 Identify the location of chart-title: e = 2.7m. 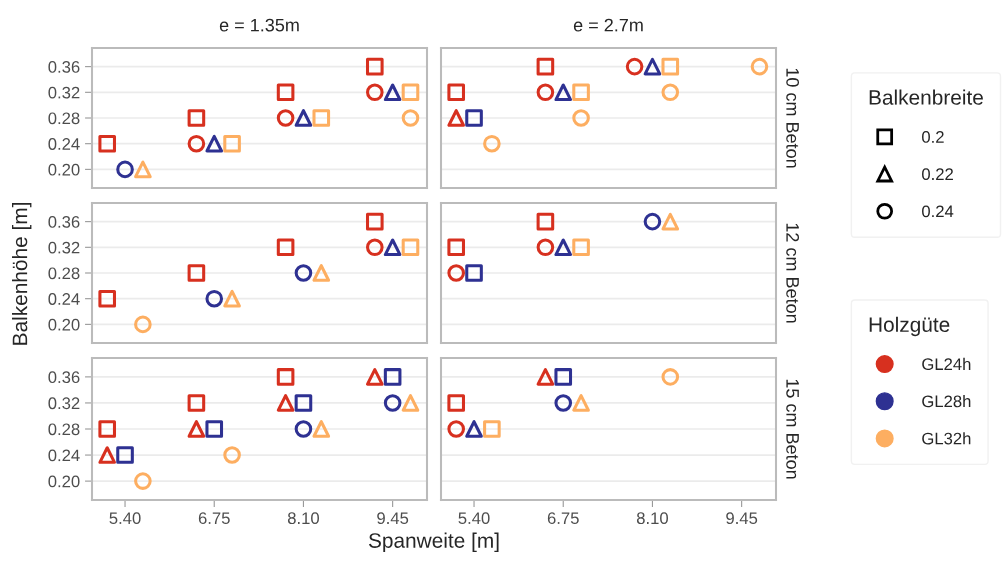
(608, 25).